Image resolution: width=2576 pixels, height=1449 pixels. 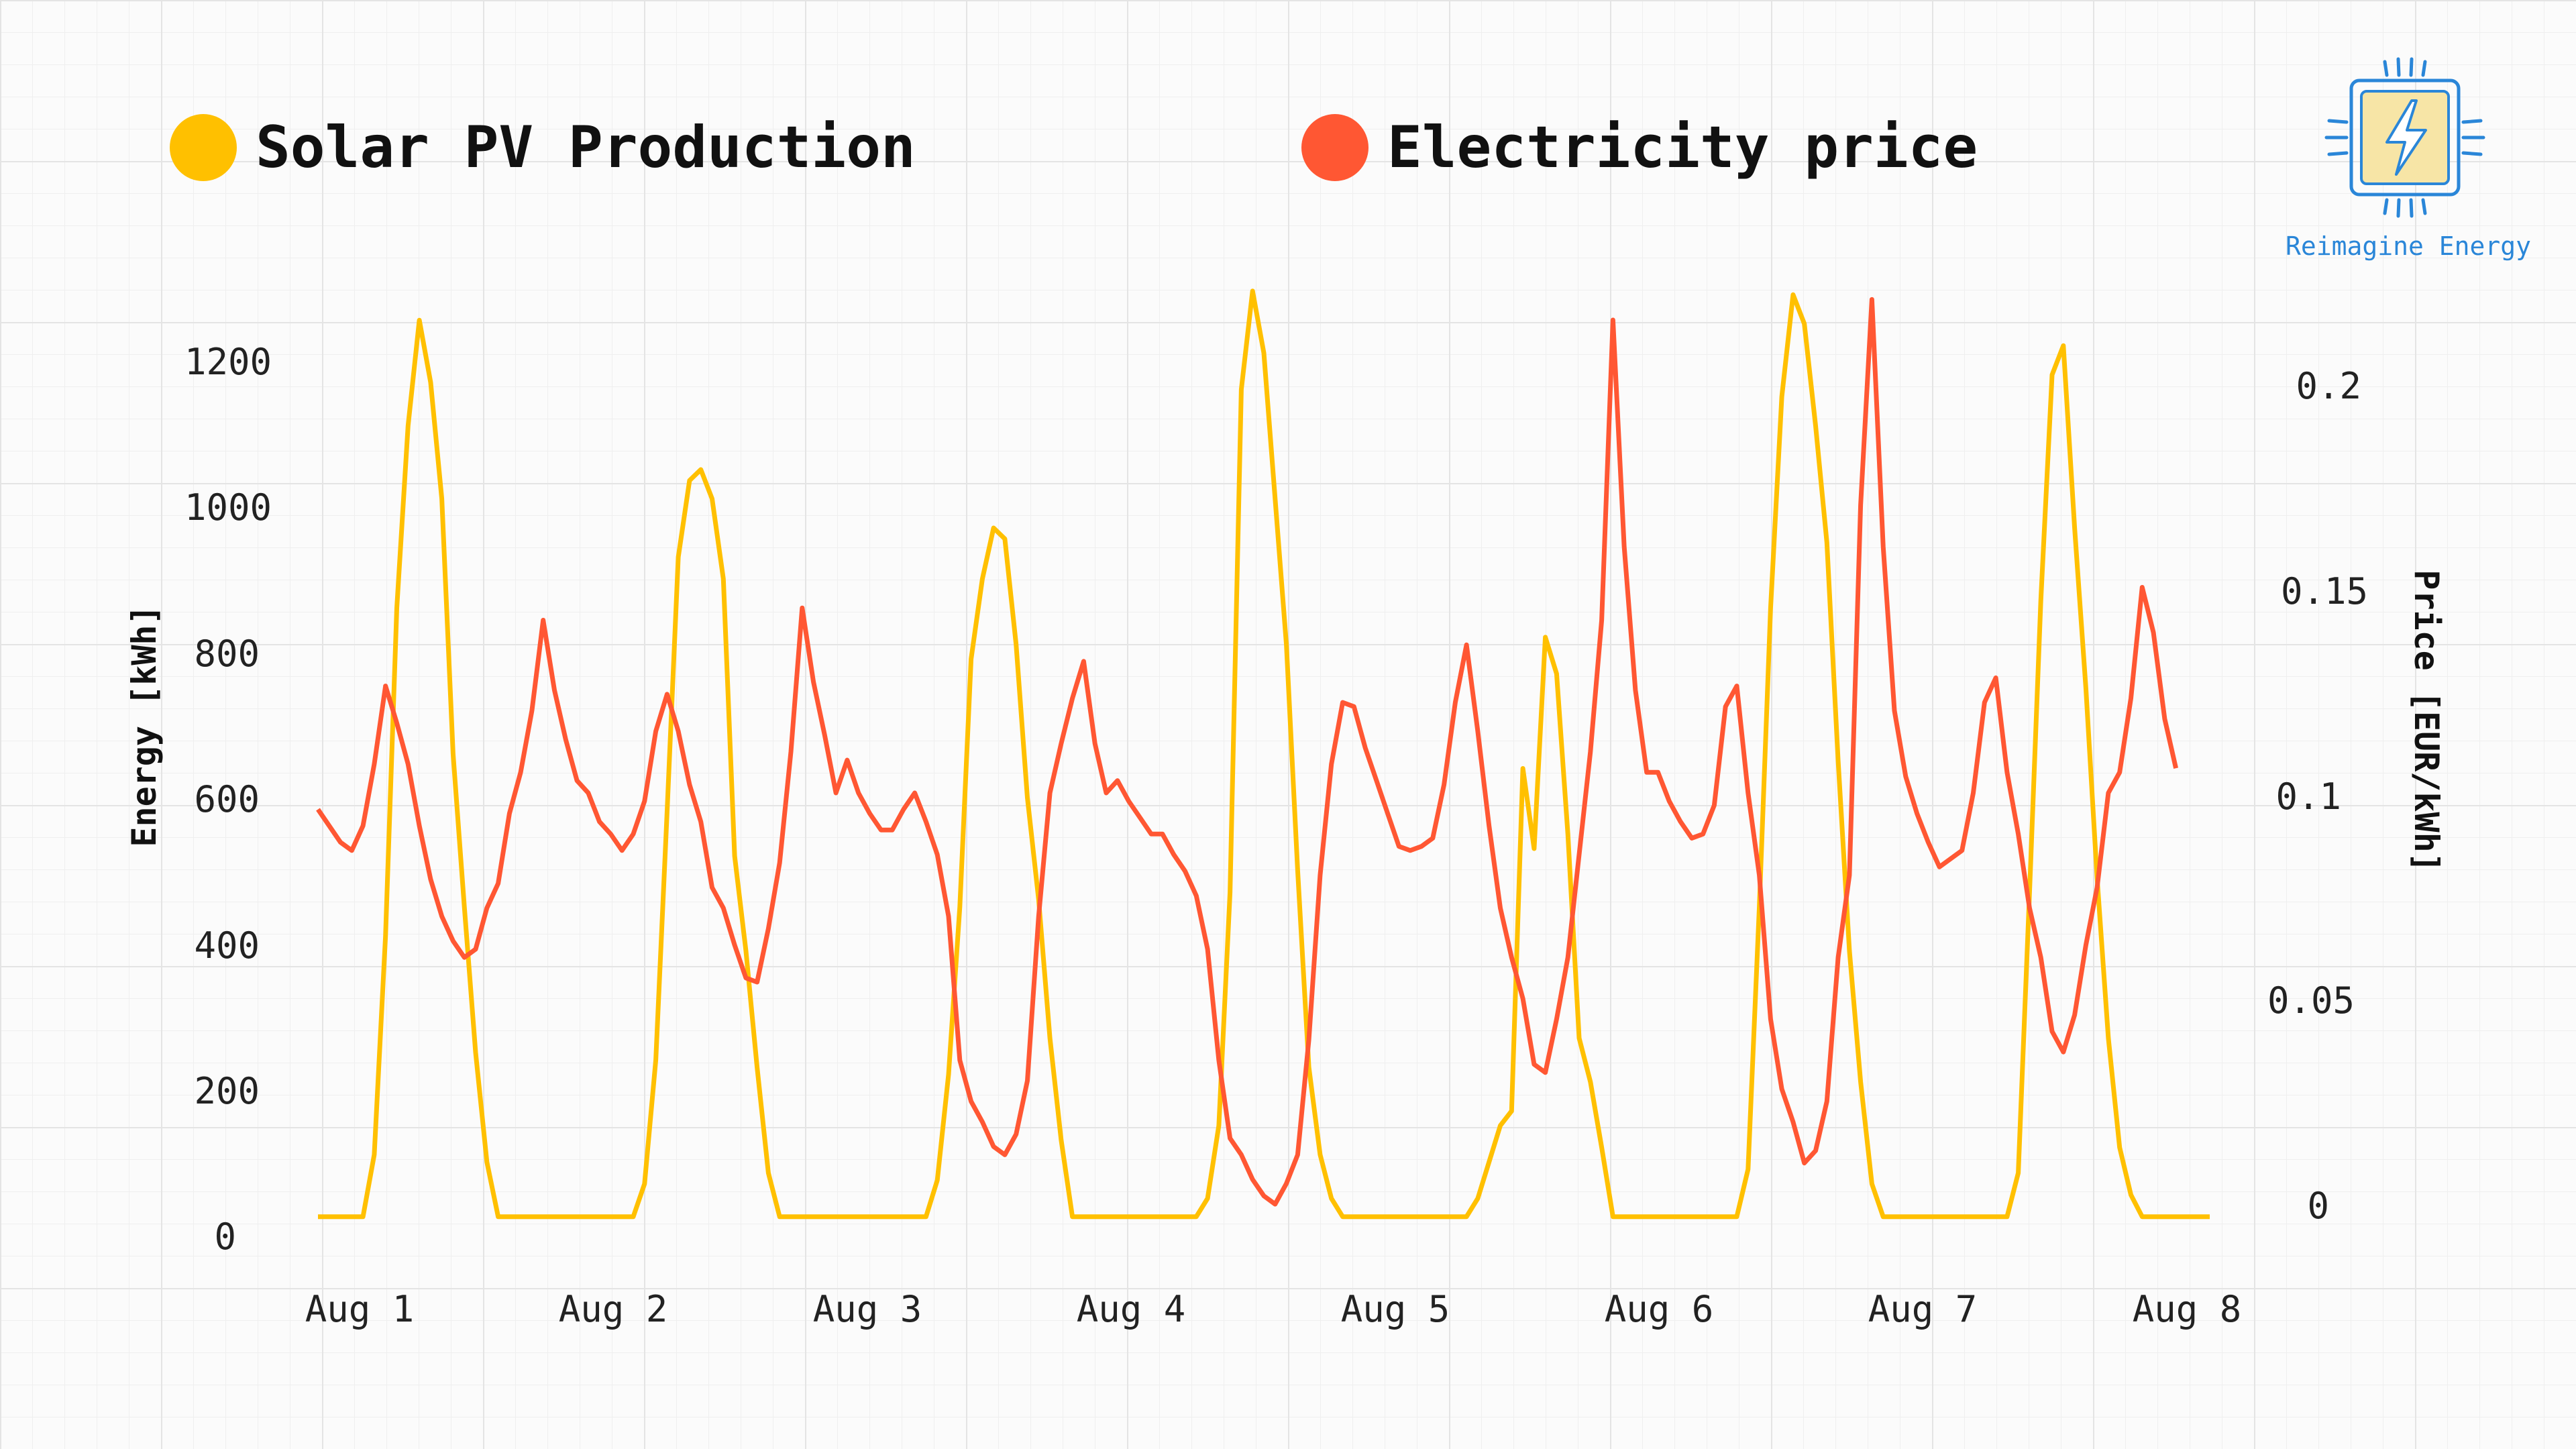 What do you see at coordinates (1682, 147) in the screenshot?
I see `legend-price-label: Electricity price` at bounding box center [1682, 147].